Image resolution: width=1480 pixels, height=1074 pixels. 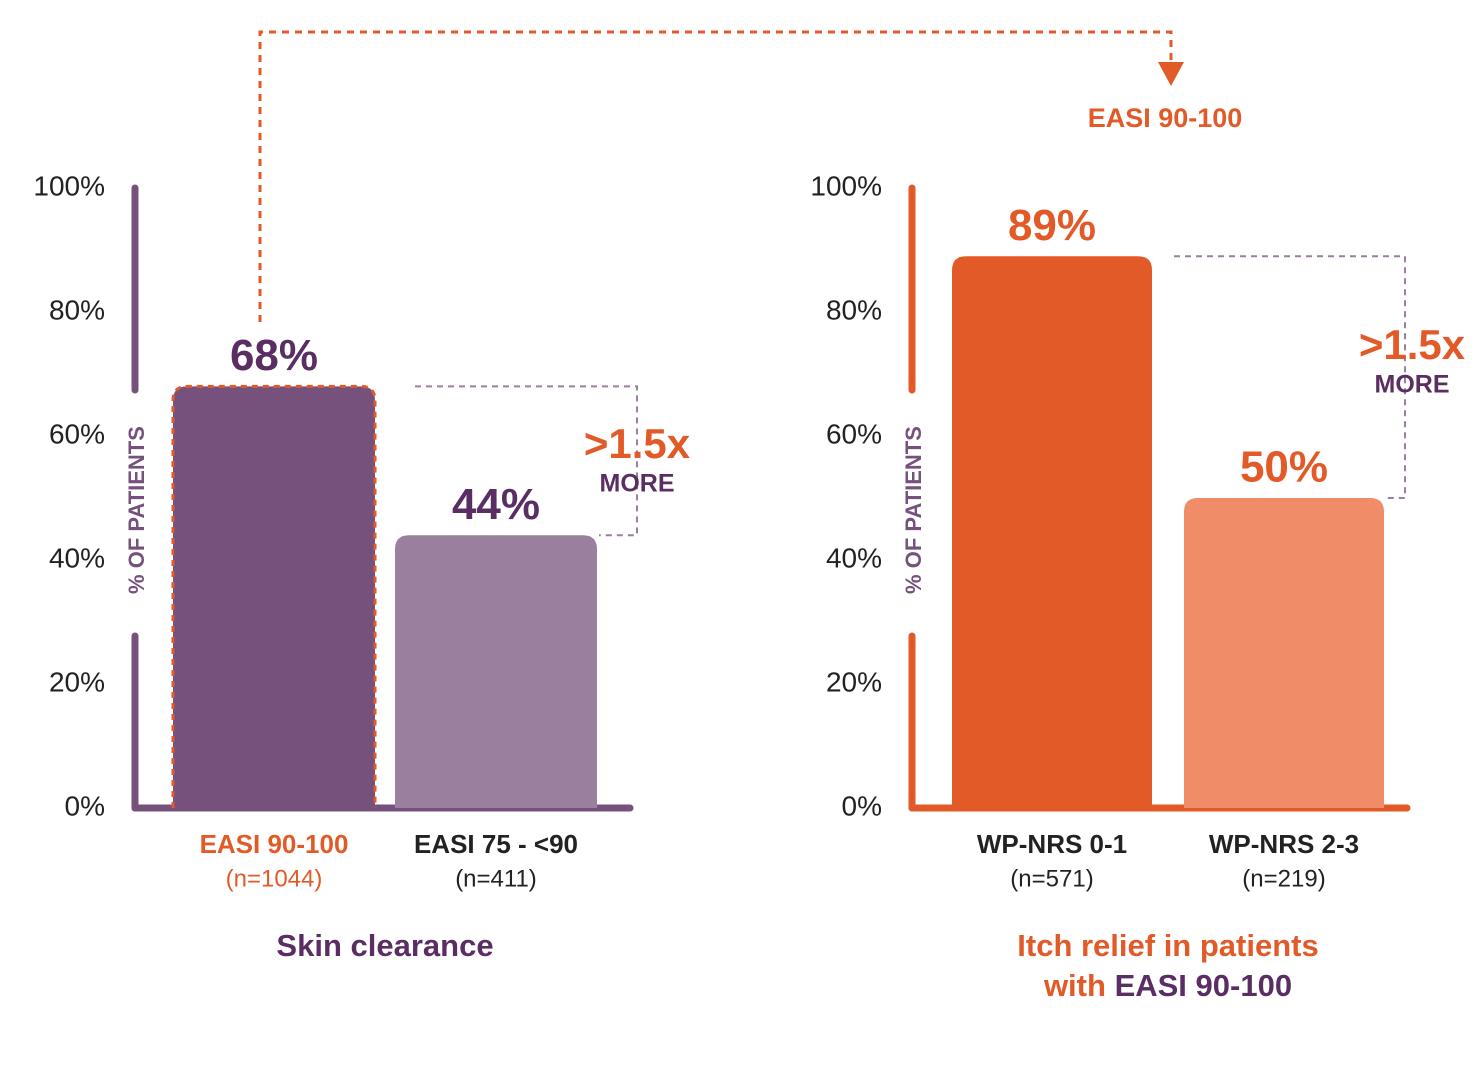 I want to click on sample-size: (n=1044), so click(x=274, y=878).